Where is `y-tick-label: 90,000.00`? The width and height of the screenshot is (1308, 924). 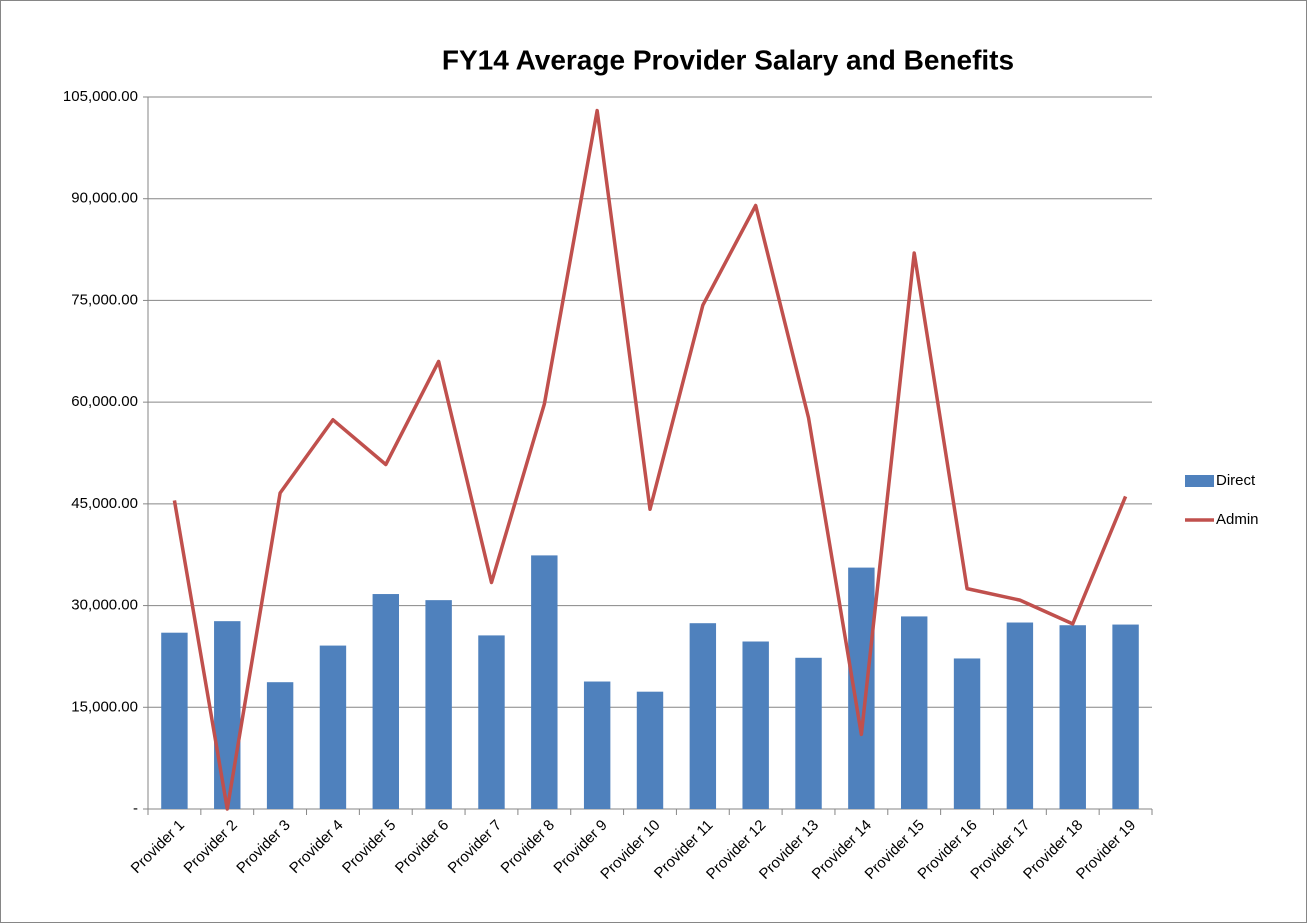
y-tick-label: 90,000.00 is located at coordinates (104, 198).